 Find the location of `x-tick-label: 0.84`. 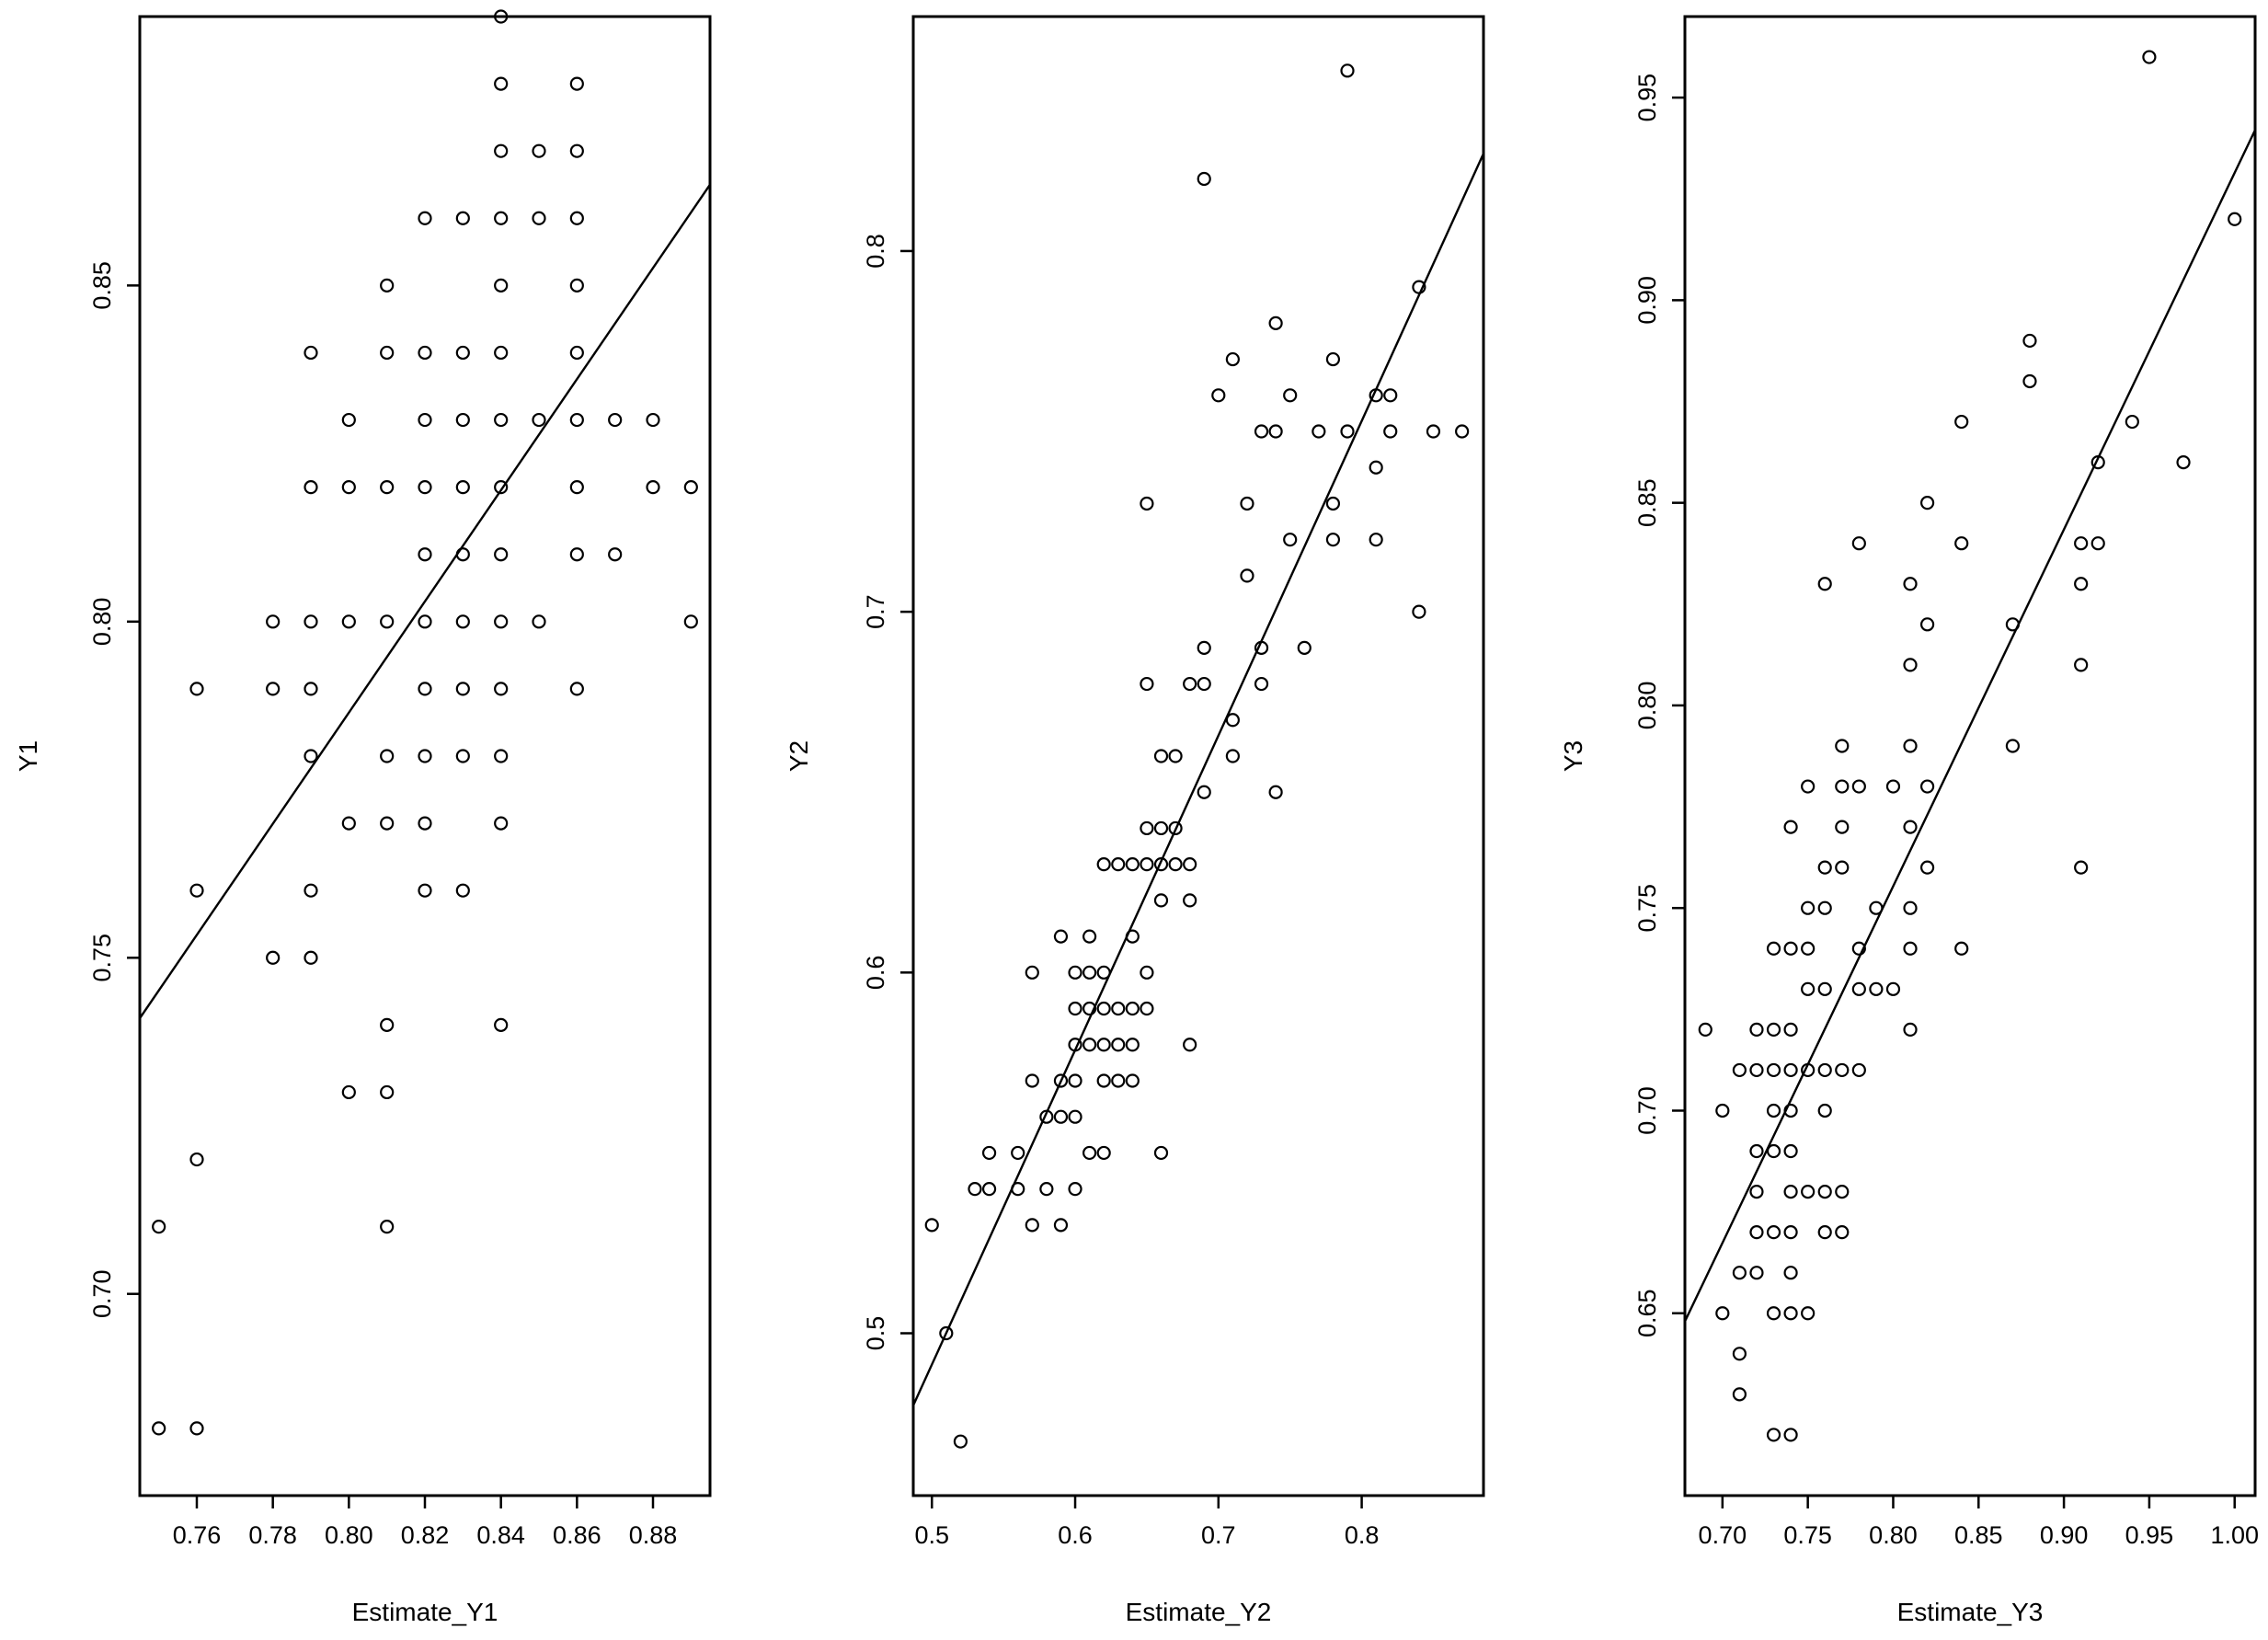

x-tick-label: 0.84 is located at coordinates (500, 1535).